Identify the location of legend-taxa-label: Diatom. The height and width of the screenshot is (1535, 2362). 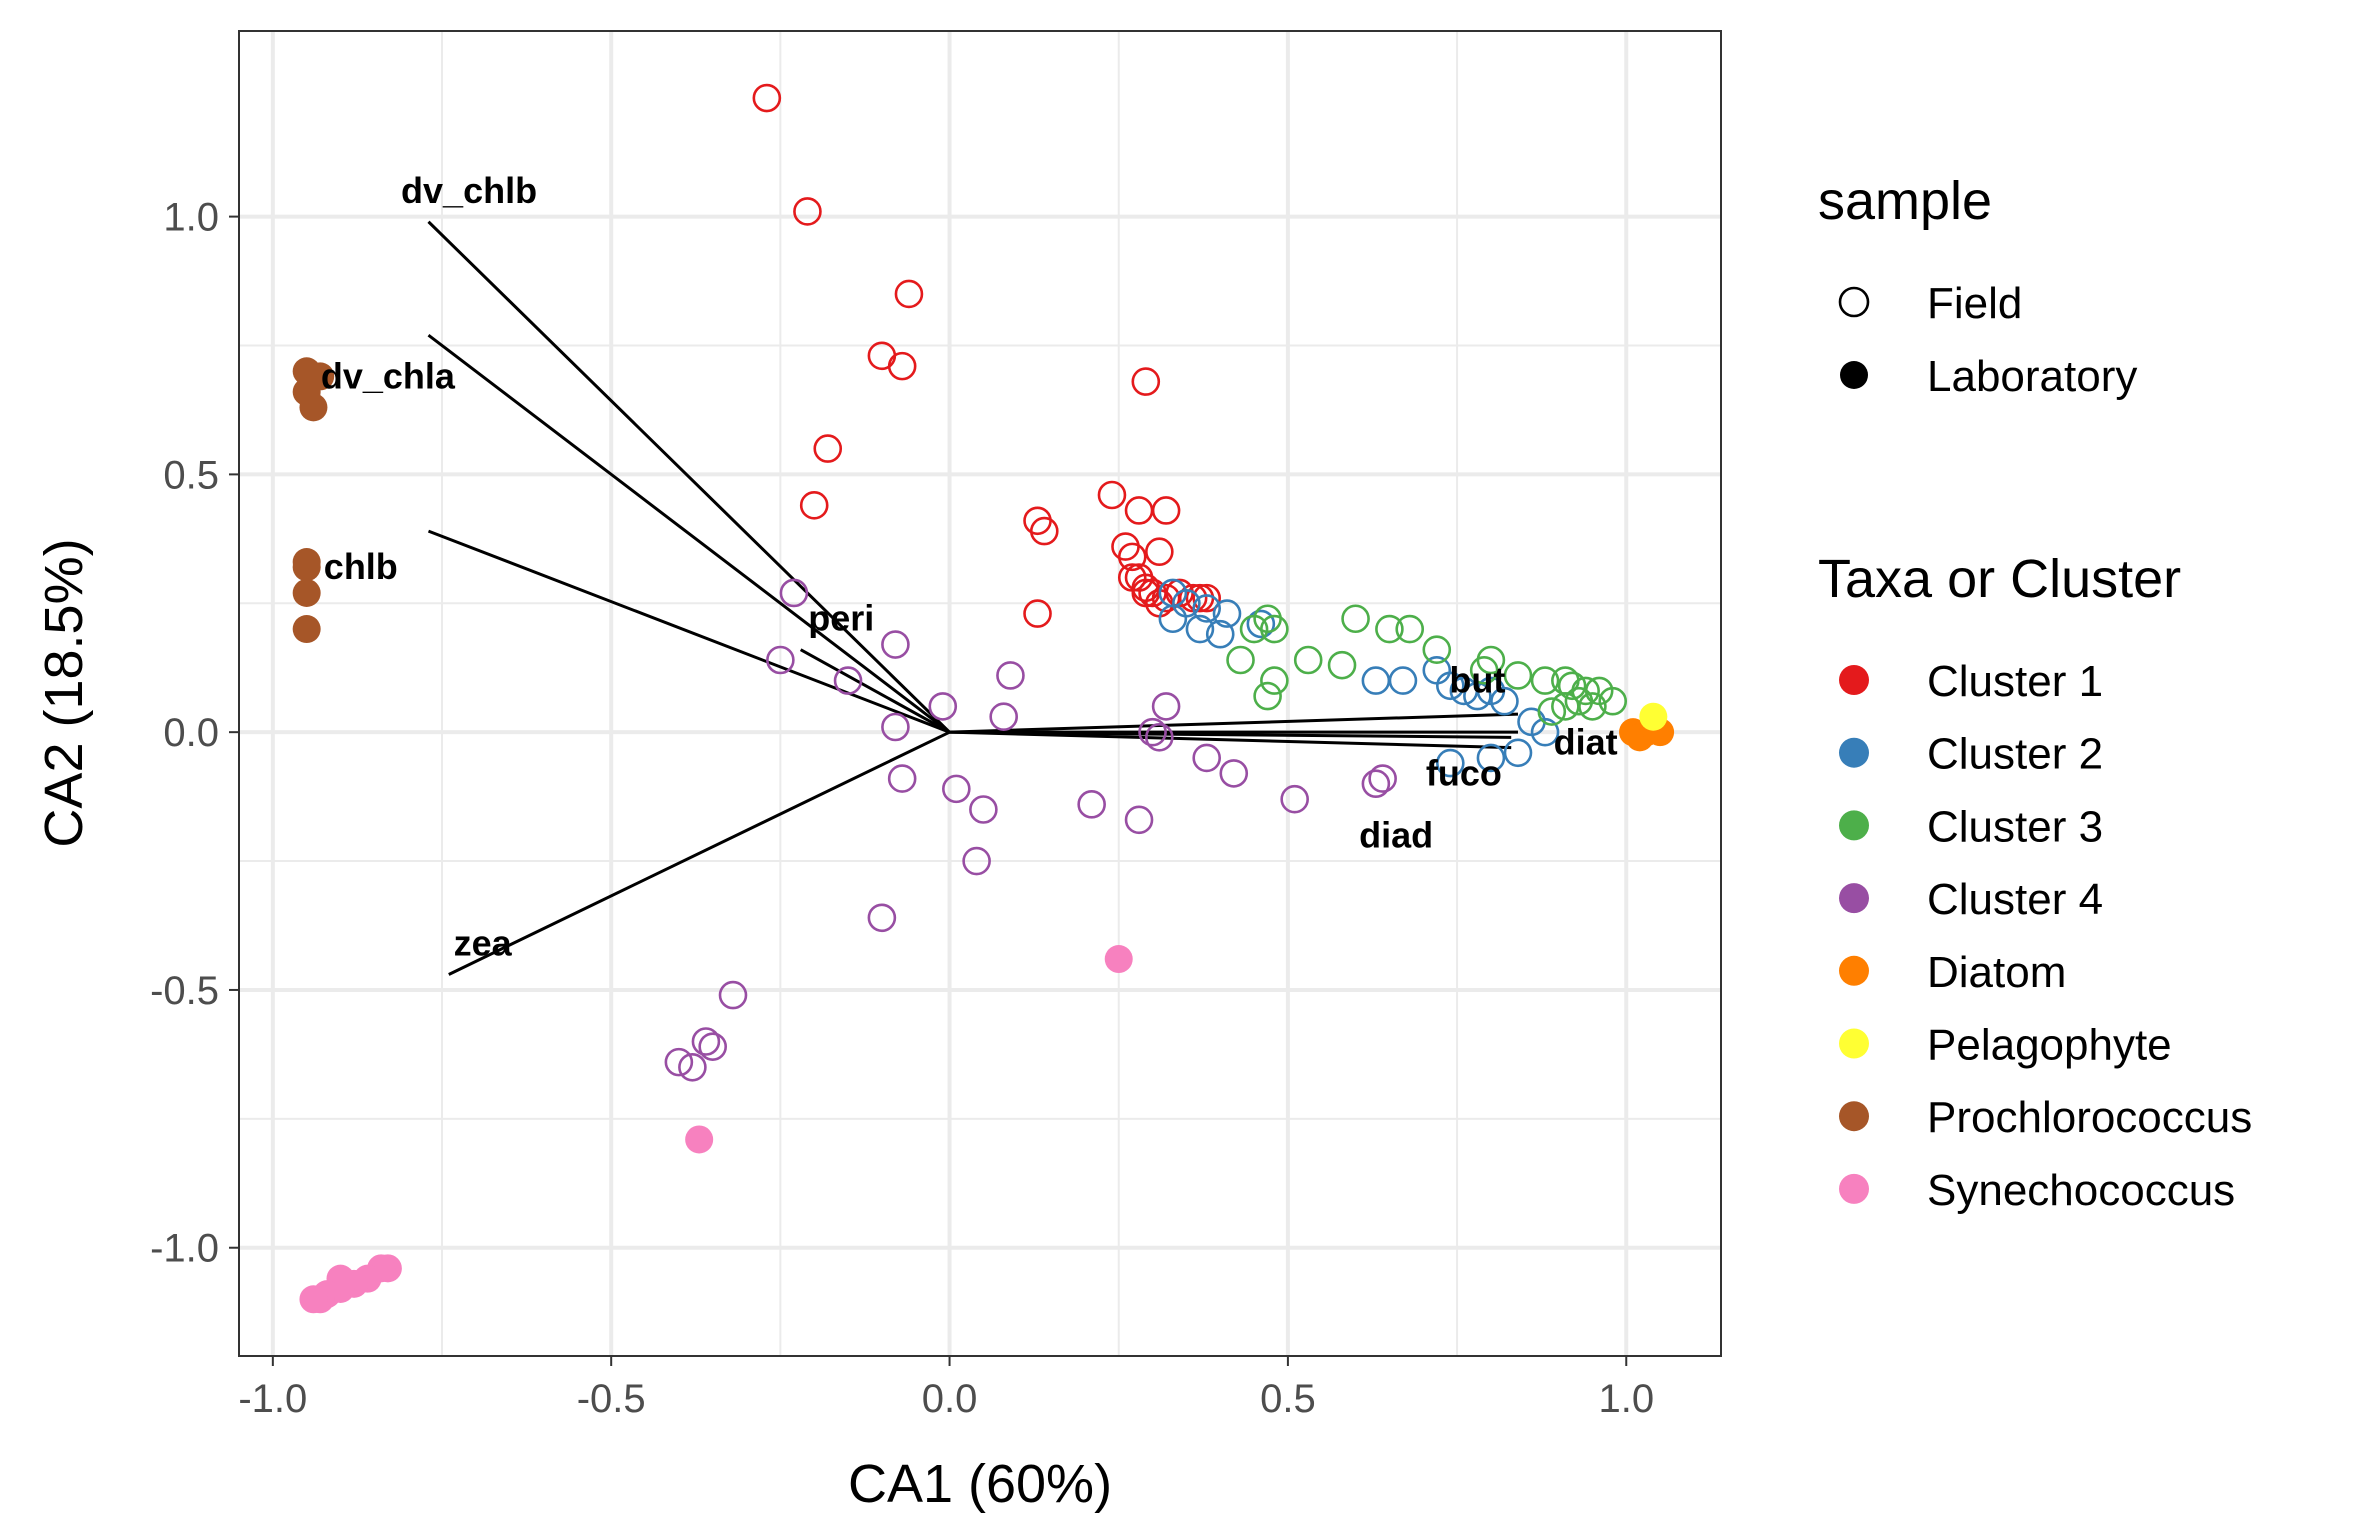
(1996, 972).